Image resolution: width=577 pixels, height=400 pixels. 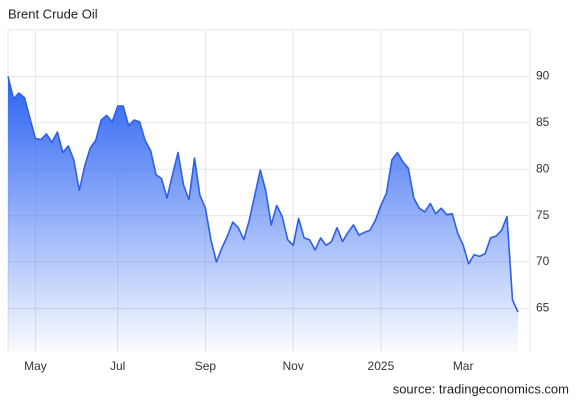 What do you see at coordinates (543, 308) in the screenshot?
I see `y-tick-label: 65` at bounding box center [543, 308].